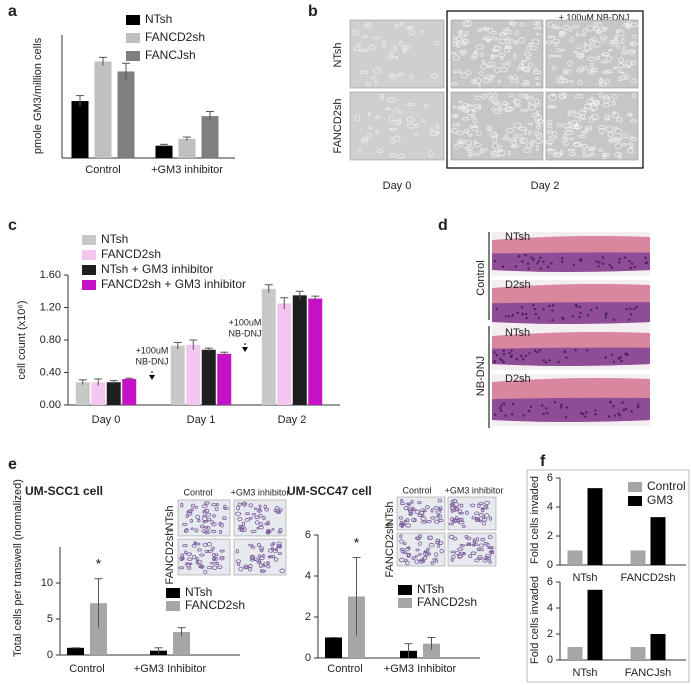 The height and width of the screenshot is (685, 691). What do you see at coordinates (170, 556) in the screenshot?
I see `inset-row-label: FANCD2sh` at bounding box center [170, 556].